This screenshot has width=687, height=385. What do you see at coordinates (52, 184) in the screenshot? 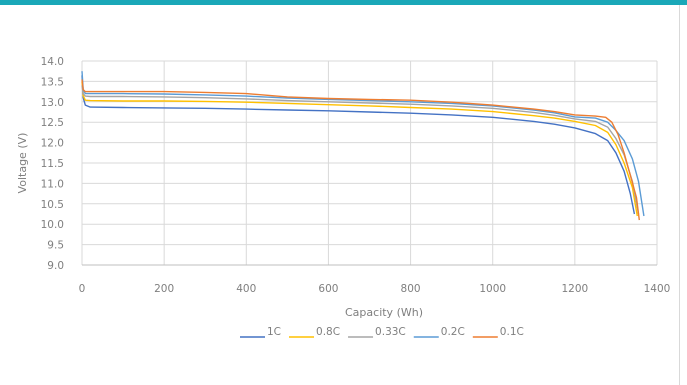
I see `y-tick-label: 11.0` at bounding box center [52, 184].